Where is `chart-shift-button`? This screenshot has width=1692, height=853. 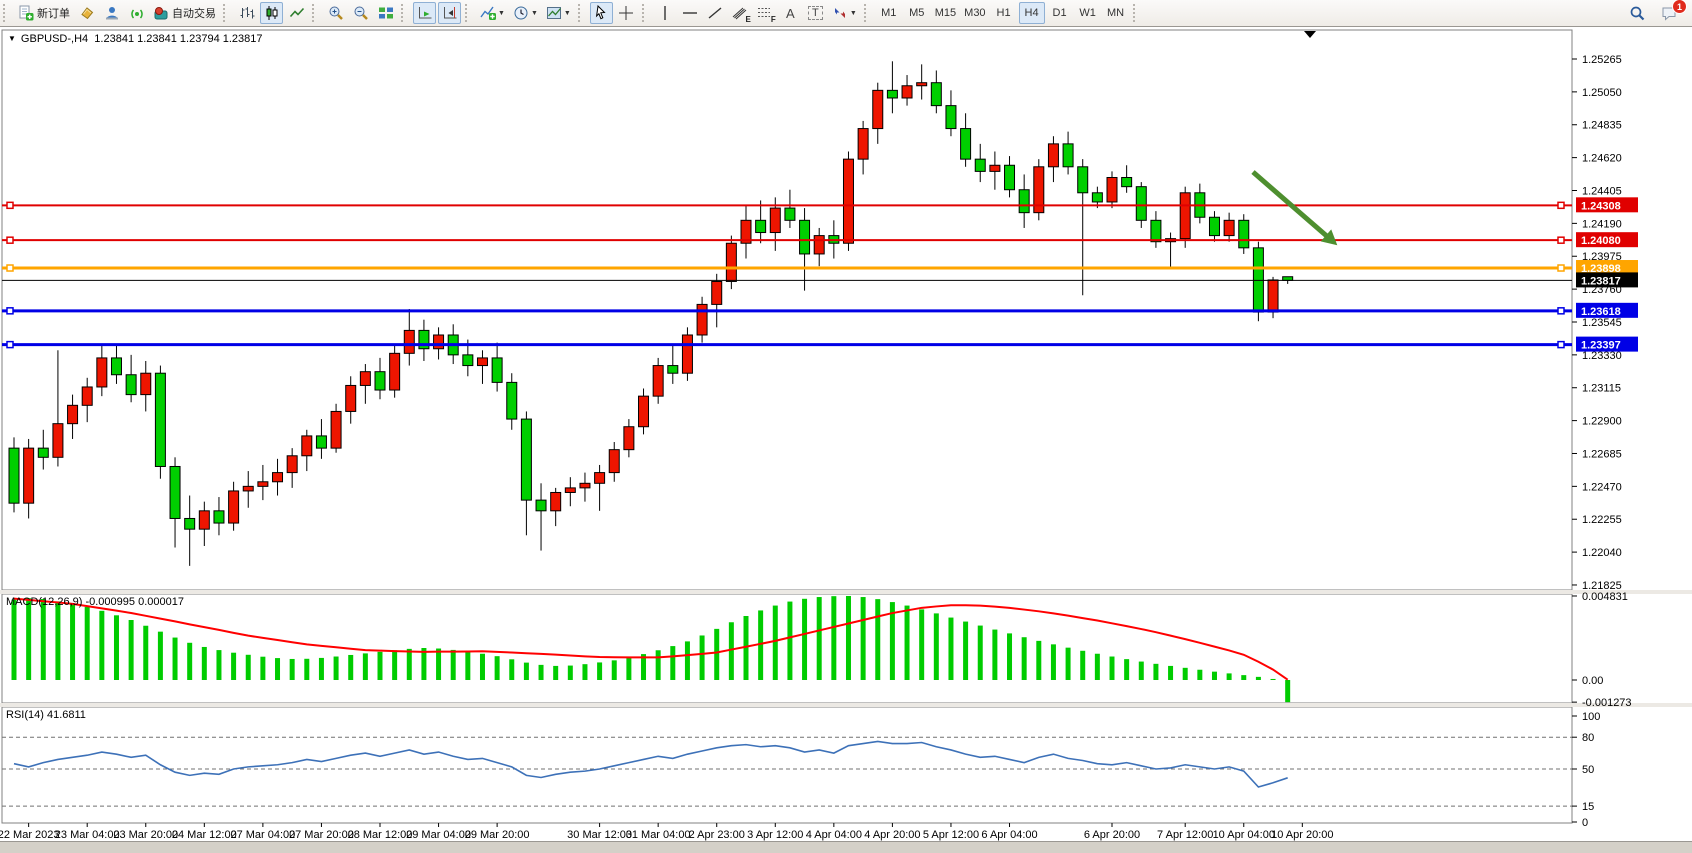 chart-shift-button is located at coordinates (449, 13).